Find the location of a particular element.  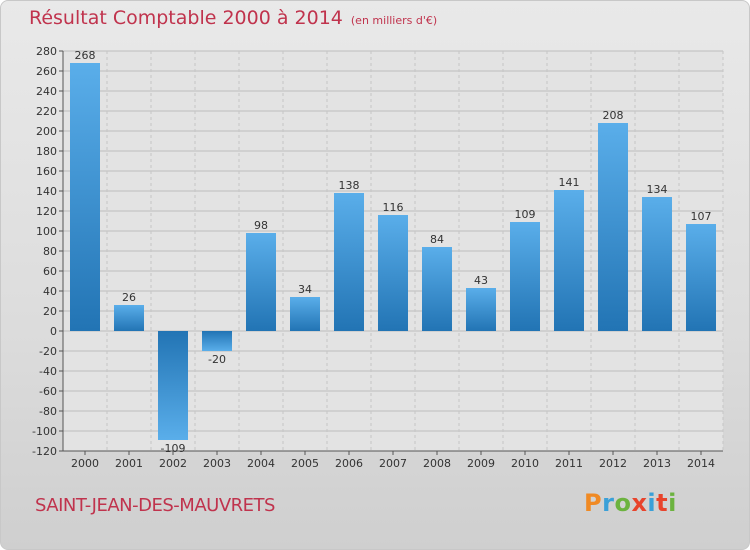

y-tick-label: 240 is located at coordinates (46, 91).